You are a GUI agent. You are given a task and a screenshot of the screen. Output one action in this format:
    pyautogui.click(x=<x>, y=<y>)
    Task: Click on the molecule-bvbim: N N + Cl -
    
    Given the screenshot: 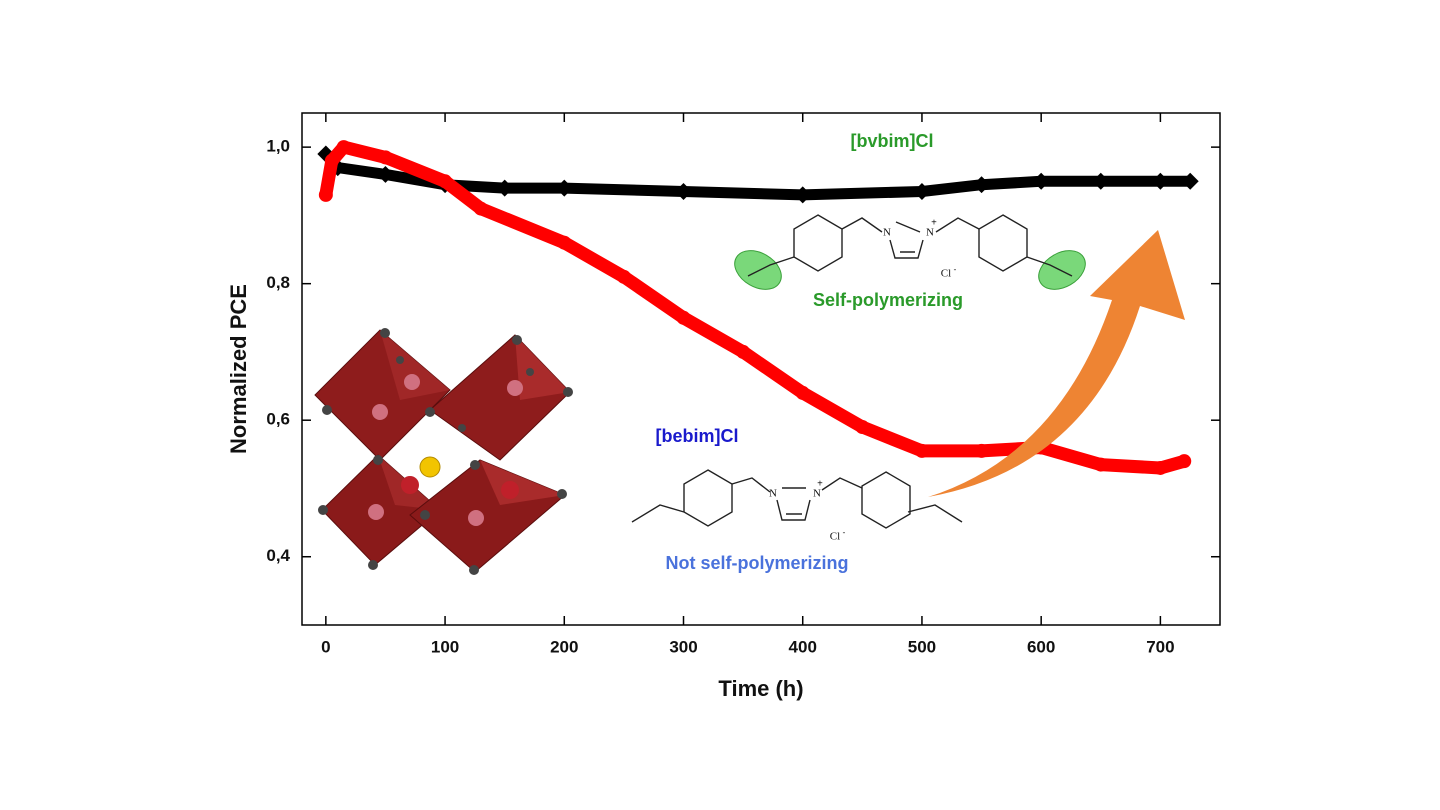 What is the action you would take?
    pyautogui.click(x=910, y=252)
    